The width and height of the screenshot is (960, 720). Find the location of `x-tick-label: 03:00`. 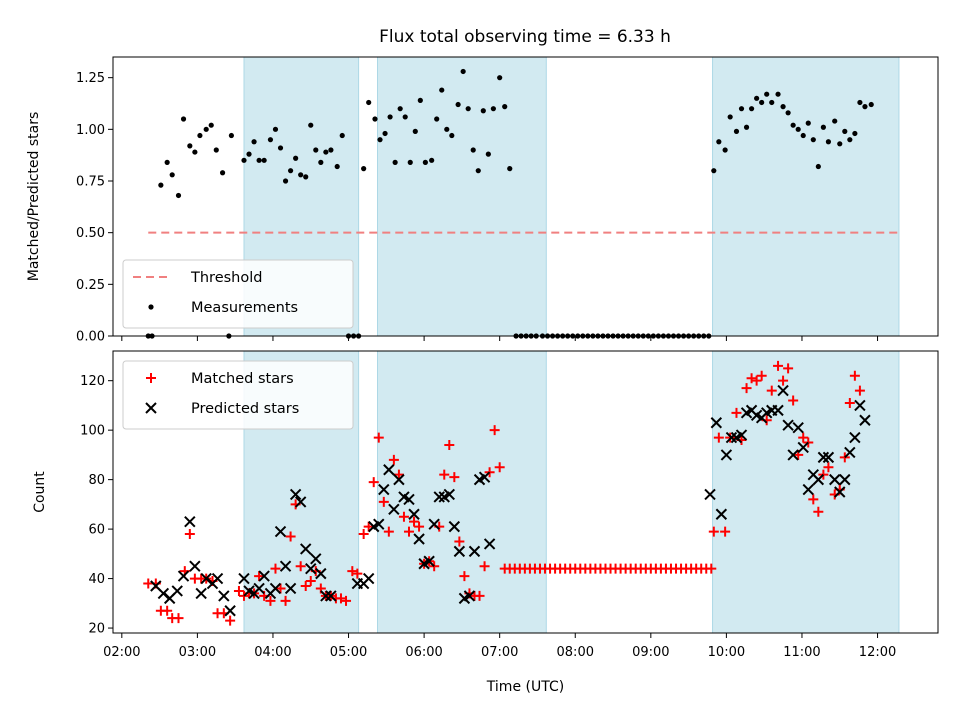

x-tick-label: 03:00 is located at coordinates (197, 652).